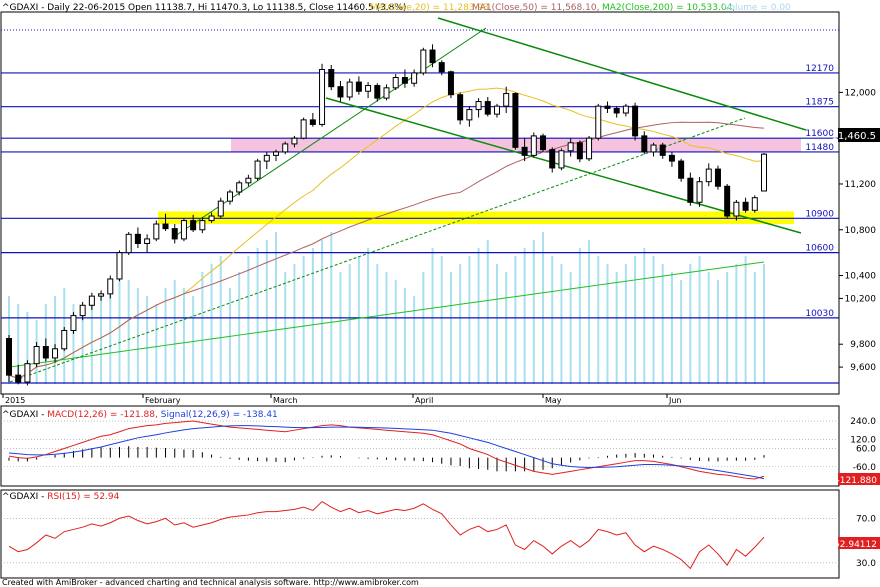  I want to click on macd-tick-label: 60.0, so click(866, 449).